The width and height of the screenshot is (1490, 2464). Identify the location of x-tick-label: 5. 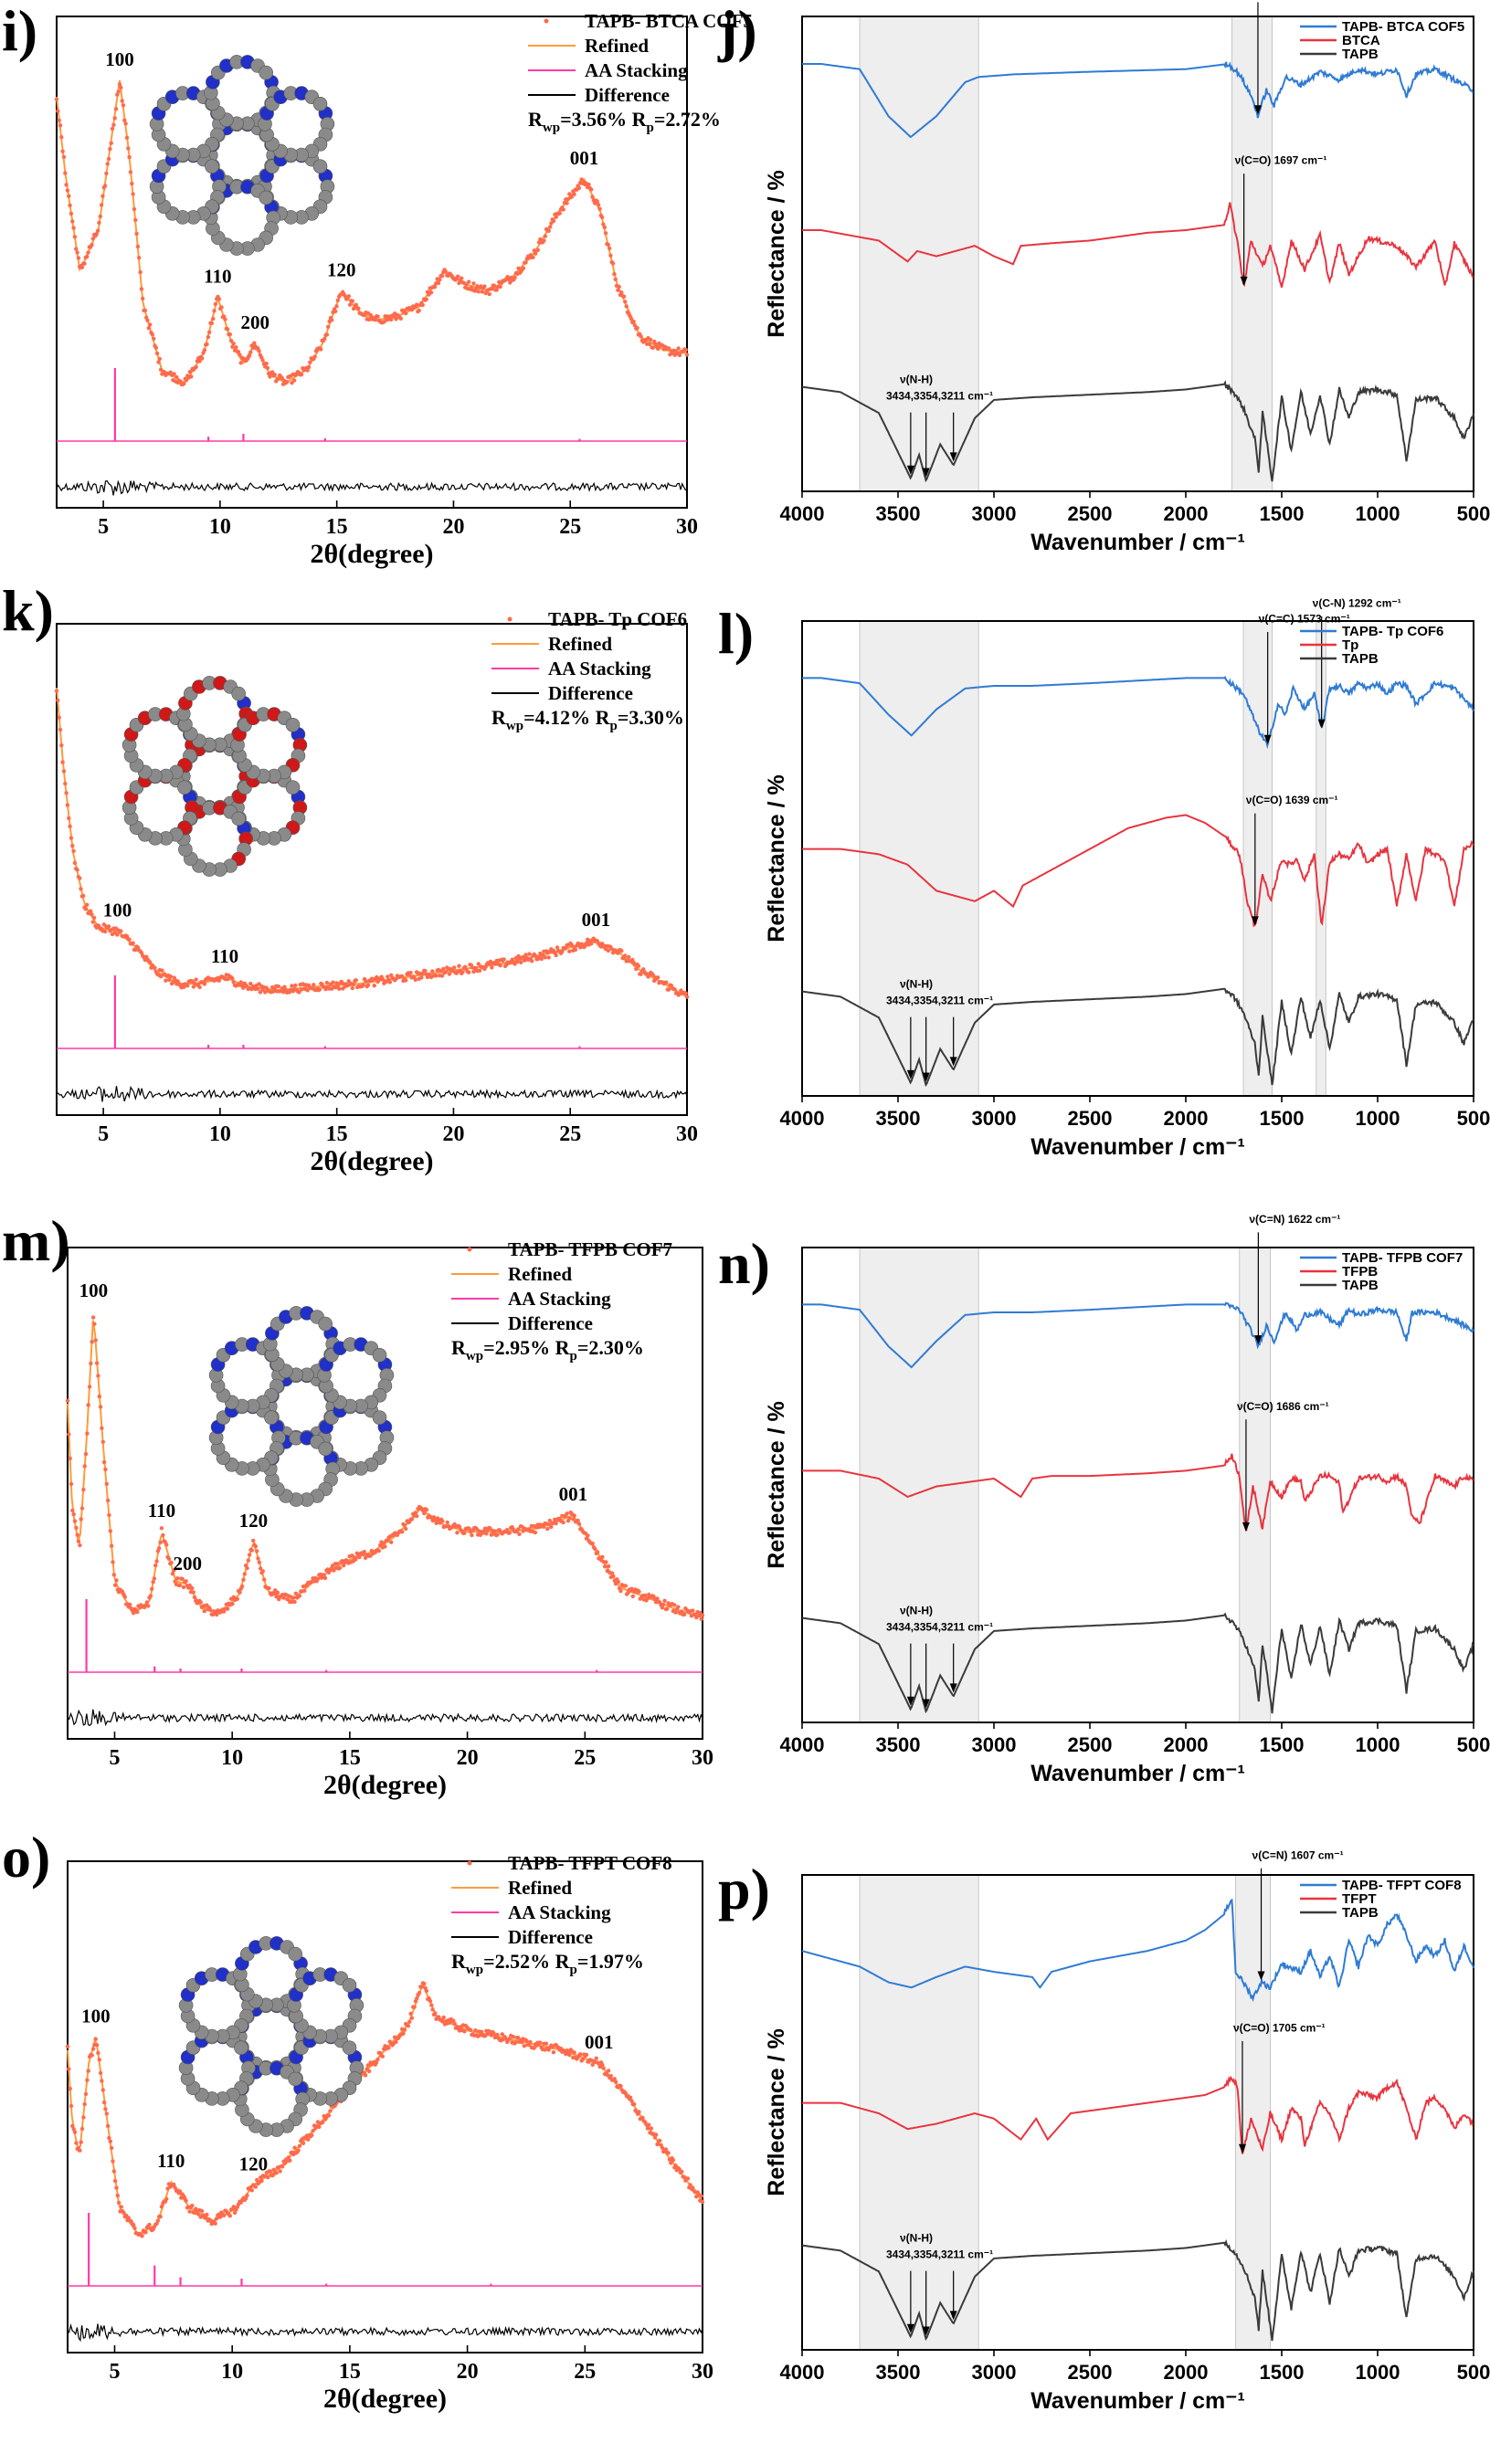
(114, 2372).